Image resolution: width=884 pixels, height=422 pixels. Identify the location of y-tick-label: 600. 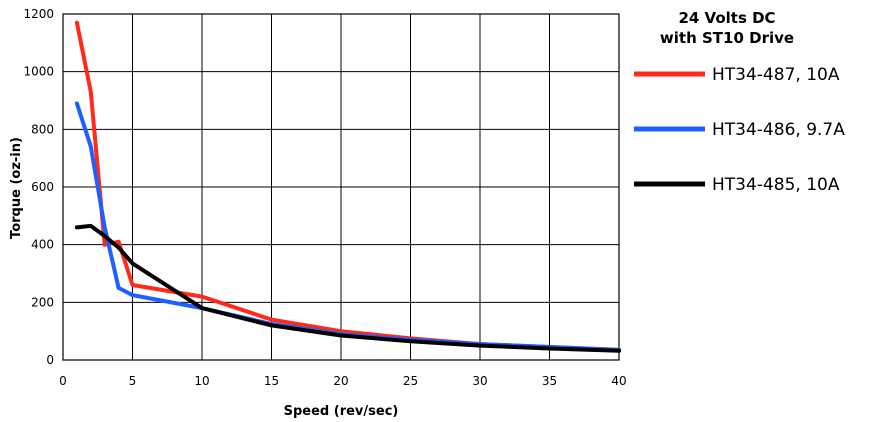
(42, 187).